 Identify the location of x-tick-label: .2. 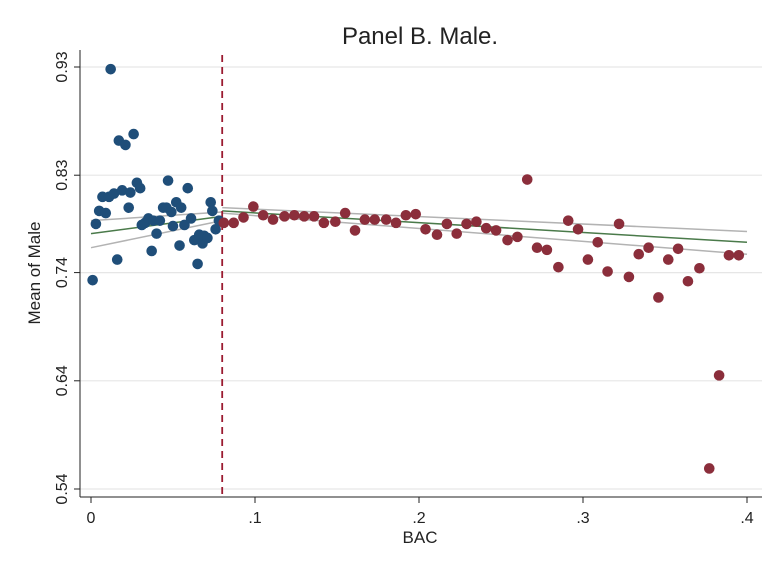
(418, 518).